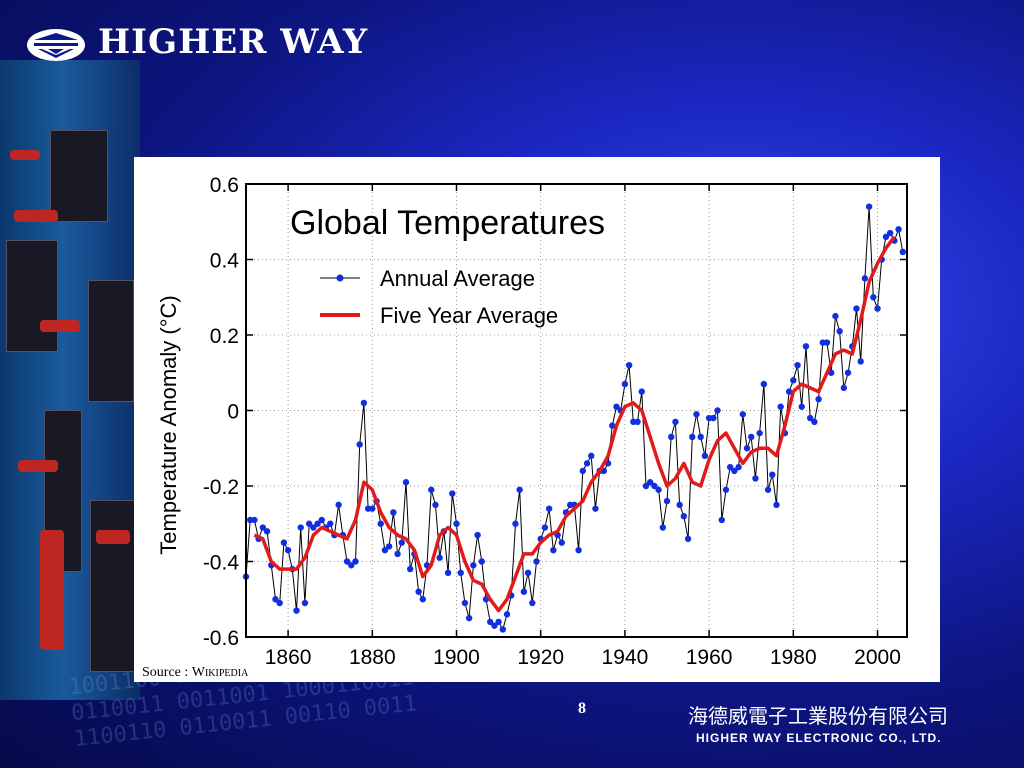 The width and height of the screenshot is (1024, 768). Describe the element at coordinates (456, 657) in the screenshot. I see `x-tick-label: 1900` at that location.